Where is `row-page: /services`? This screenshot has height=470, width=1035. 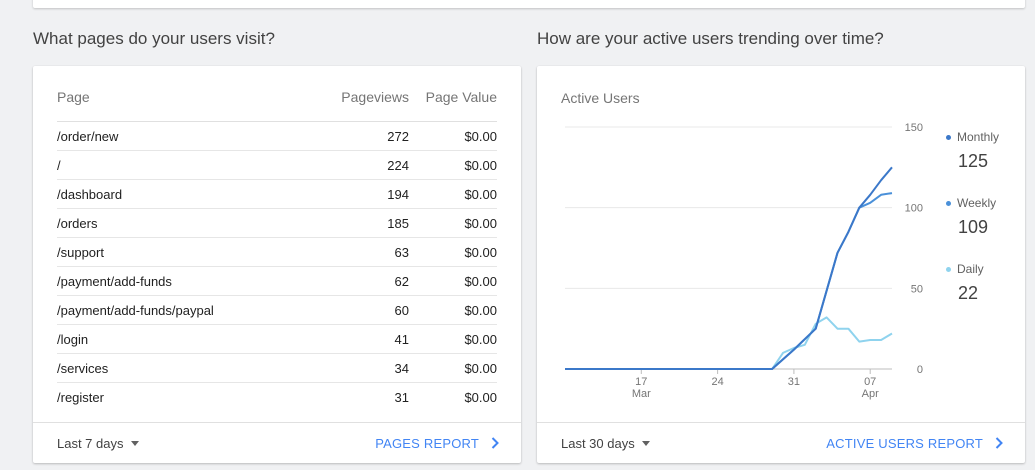
row-page: /services is located at coordinates (83, 368).